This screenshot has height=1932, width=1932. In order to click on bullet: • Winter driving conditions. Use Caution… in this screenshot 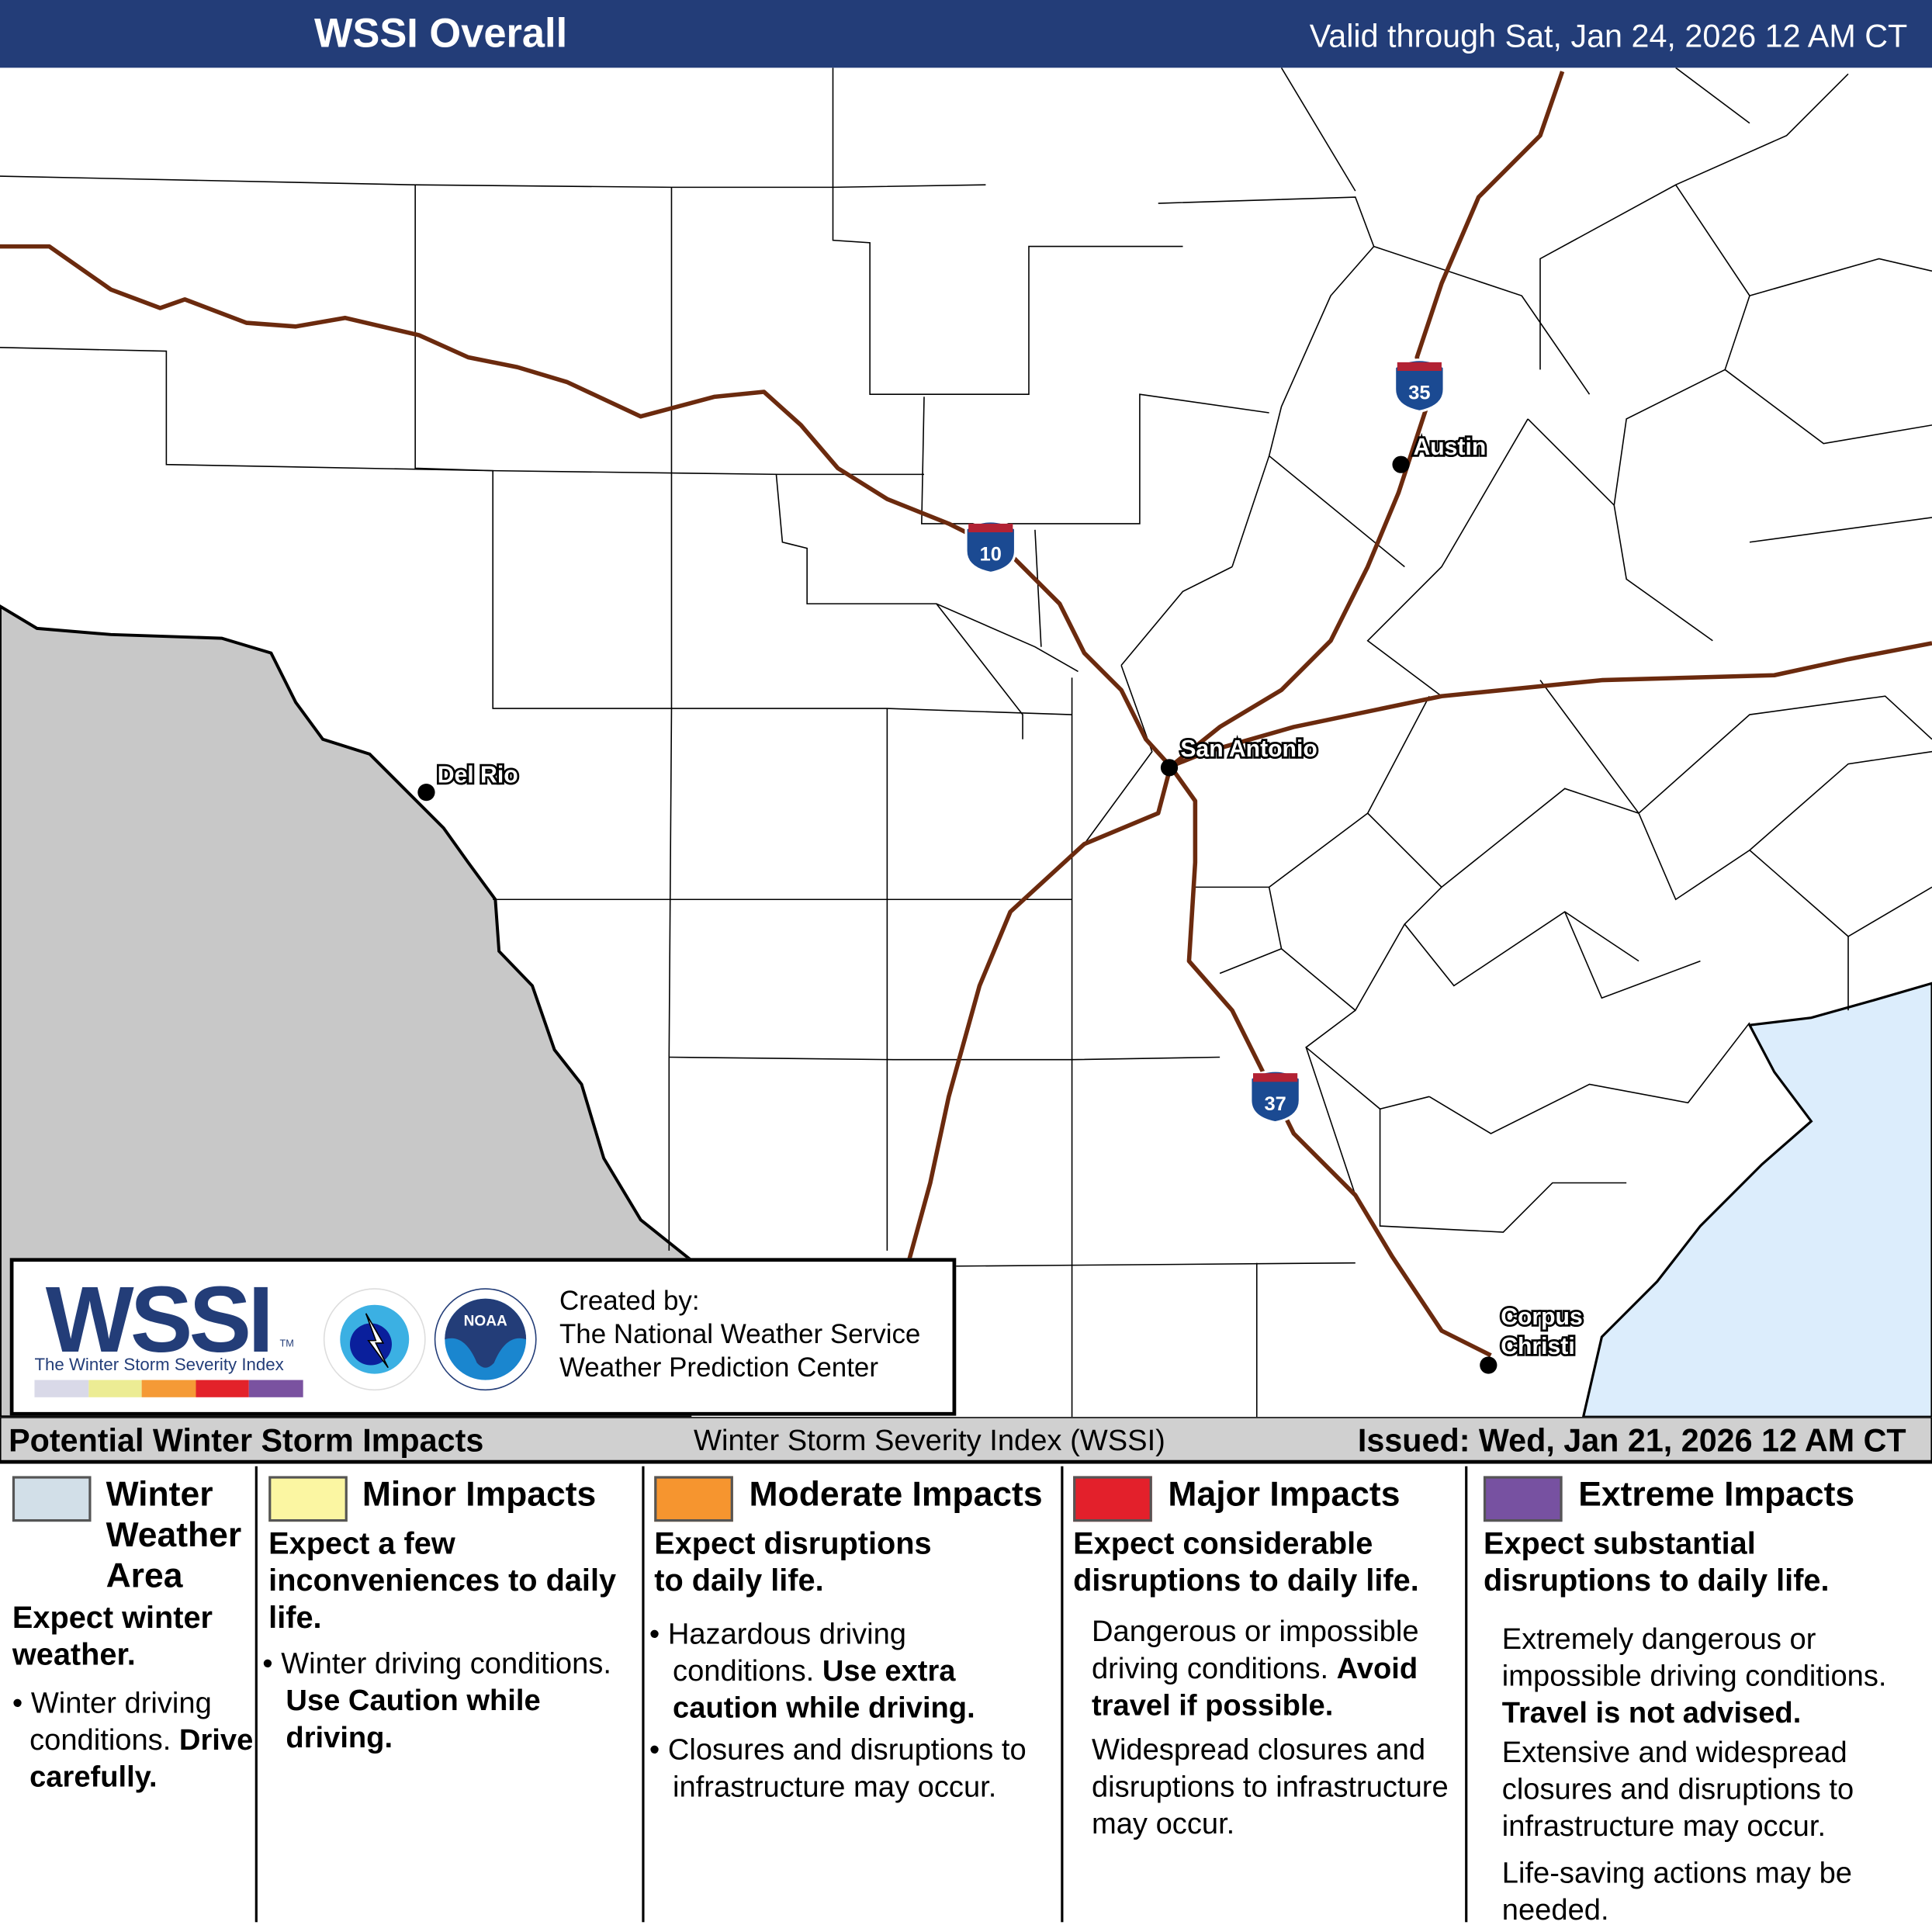, I will do `click(436, 1701)`.